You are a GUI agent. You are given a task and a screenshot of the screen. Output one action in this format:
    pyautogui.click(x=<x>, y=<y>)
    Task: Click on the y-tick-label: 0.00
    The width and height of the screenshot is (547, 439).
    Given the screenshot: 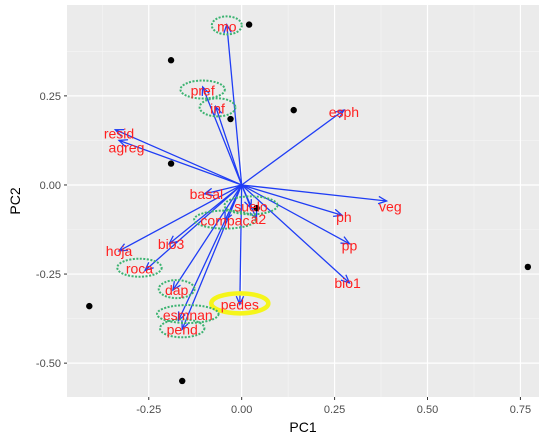 What is the action you would take?
    pyautogui.click(x=50, y=186)
    